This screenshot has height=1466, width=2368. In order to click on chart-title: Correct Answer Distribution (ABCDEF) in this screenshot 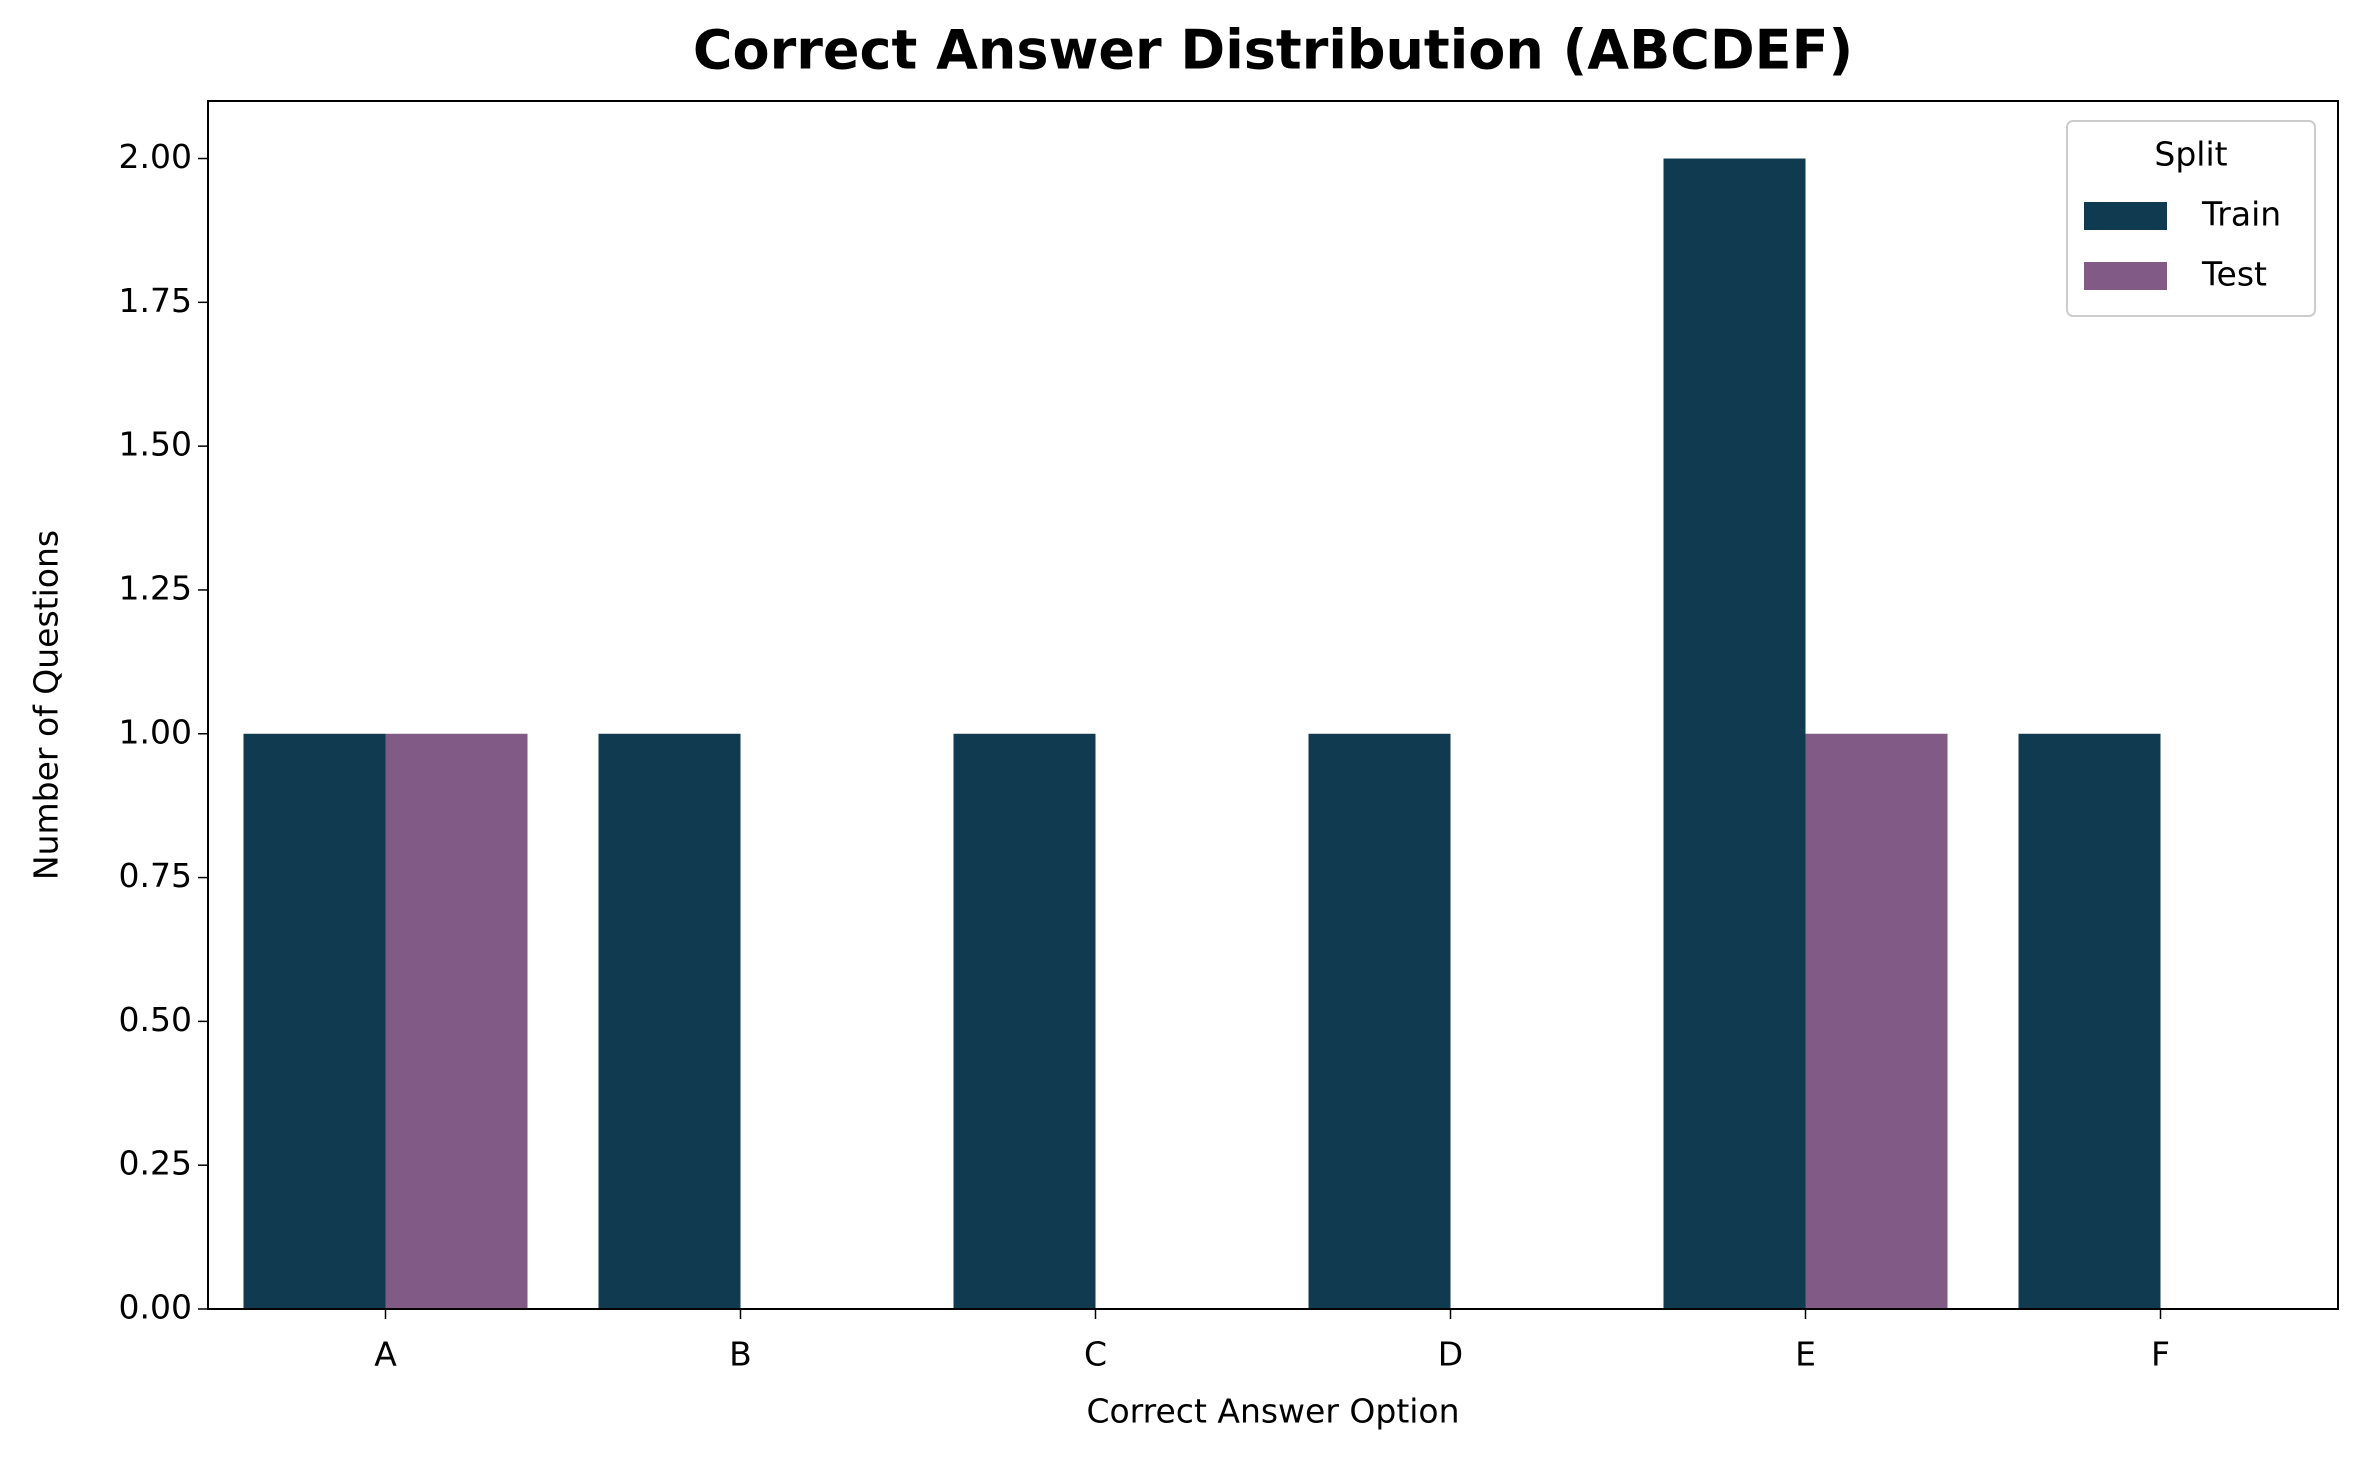, I will do `click(1273, 50)`.